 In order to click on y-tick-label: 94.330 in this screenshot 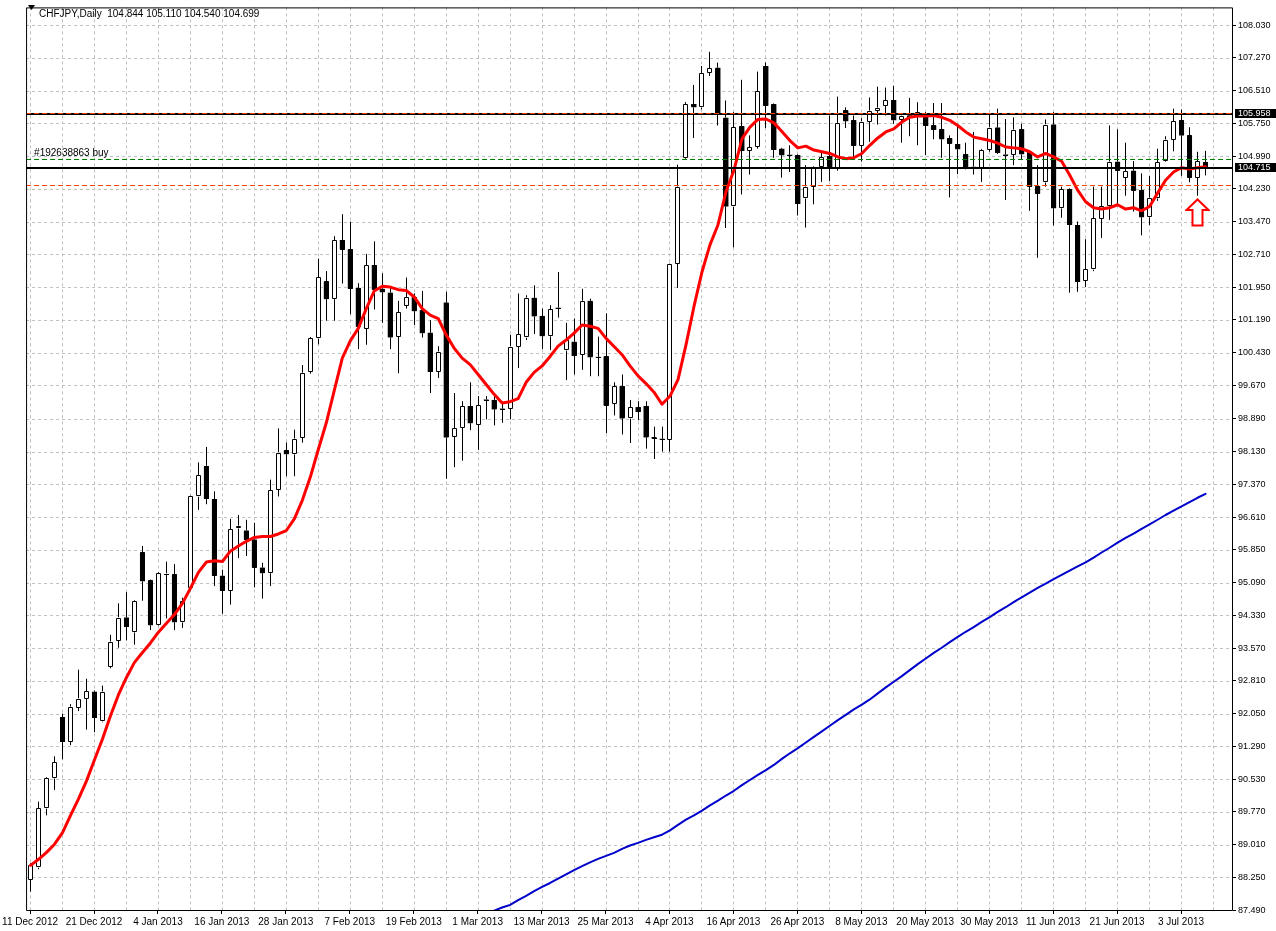, I will do `click(1252, 614)`.